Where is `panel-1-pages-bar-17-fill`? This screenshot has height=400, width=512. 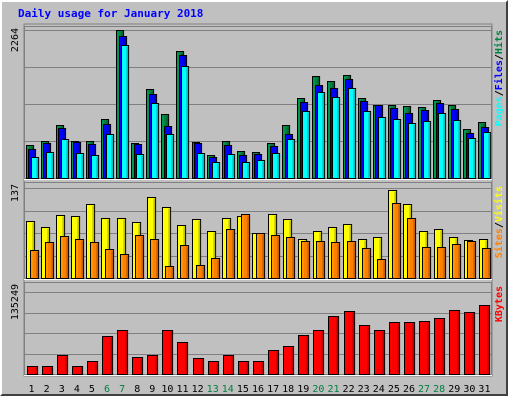
panel-1-pages-bar-17-fill is located at coordinates (276, 166).